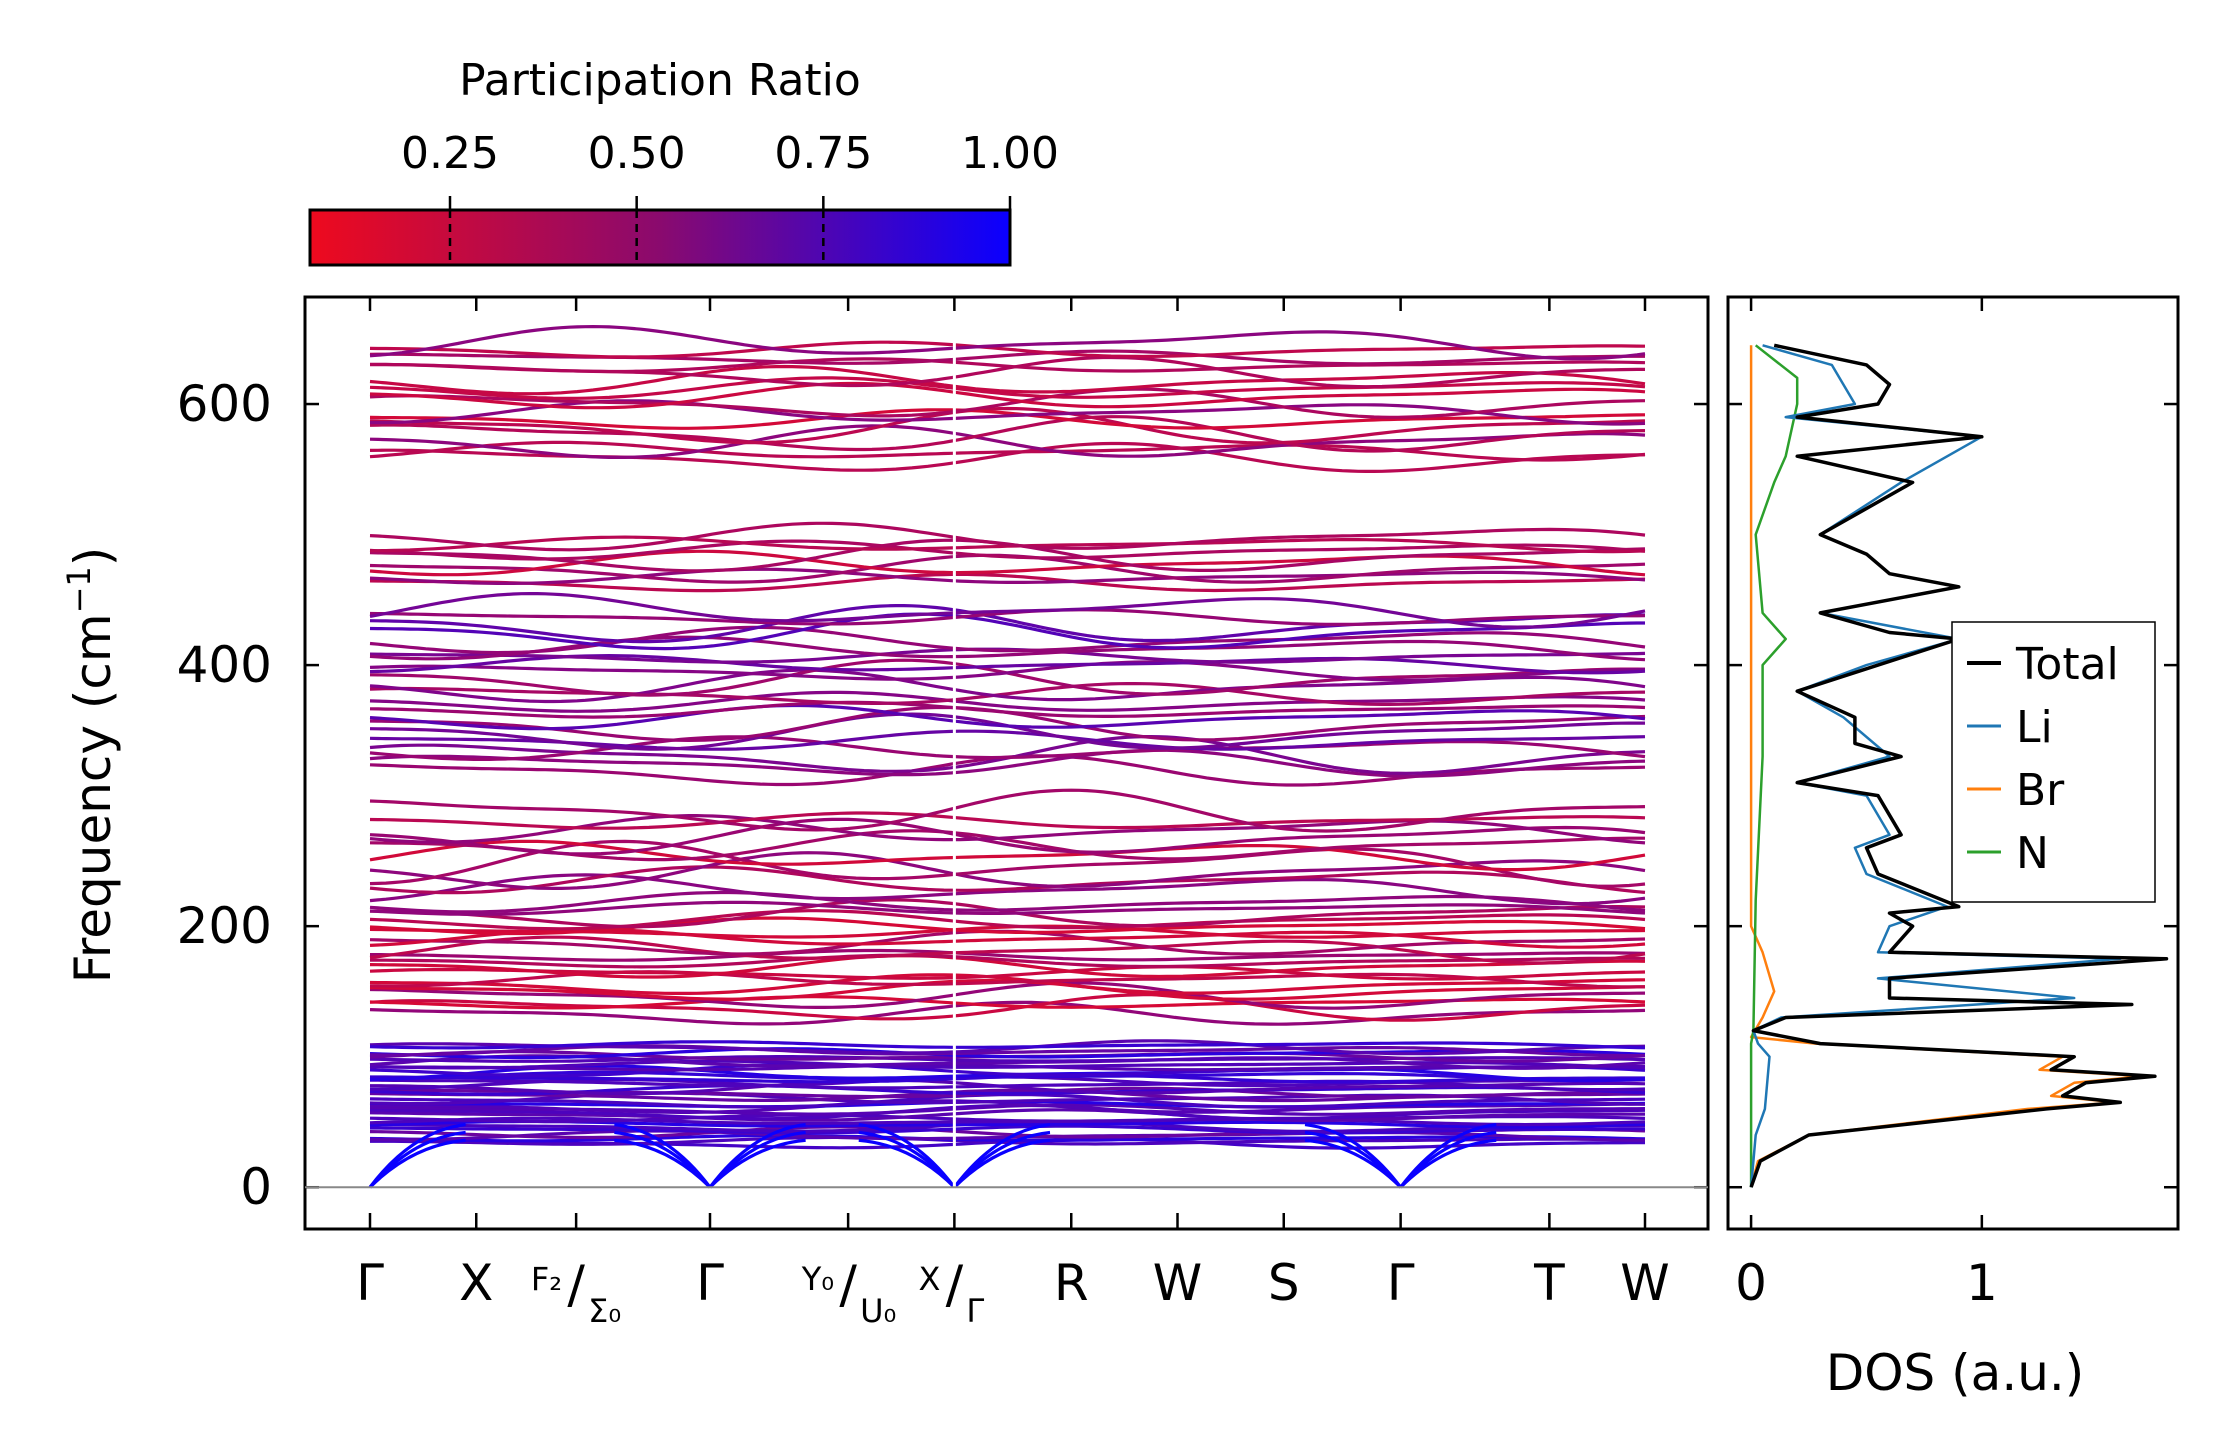  I want to click on k-point-label-f2s0: F₂ / Σ₀, so click(576, 1292).